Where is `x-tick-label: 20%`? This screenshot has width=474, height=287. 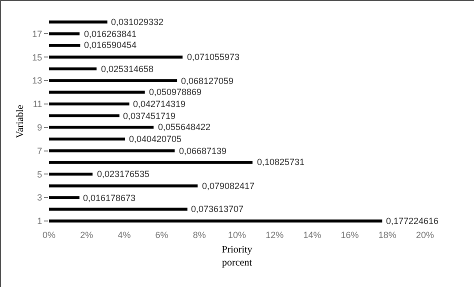 x-tick-label: 20% is located at coordinates (425, 235).